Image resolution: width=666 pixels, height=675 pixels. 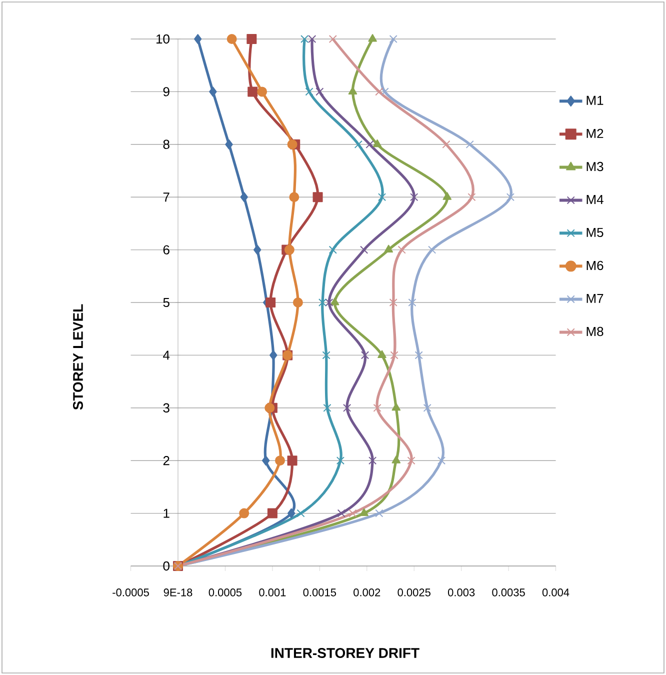 What do you see at coordinates (508, 592) in the screenshot?
I see `x-tick-label: 0.0035` at bounding box center [508, 592].